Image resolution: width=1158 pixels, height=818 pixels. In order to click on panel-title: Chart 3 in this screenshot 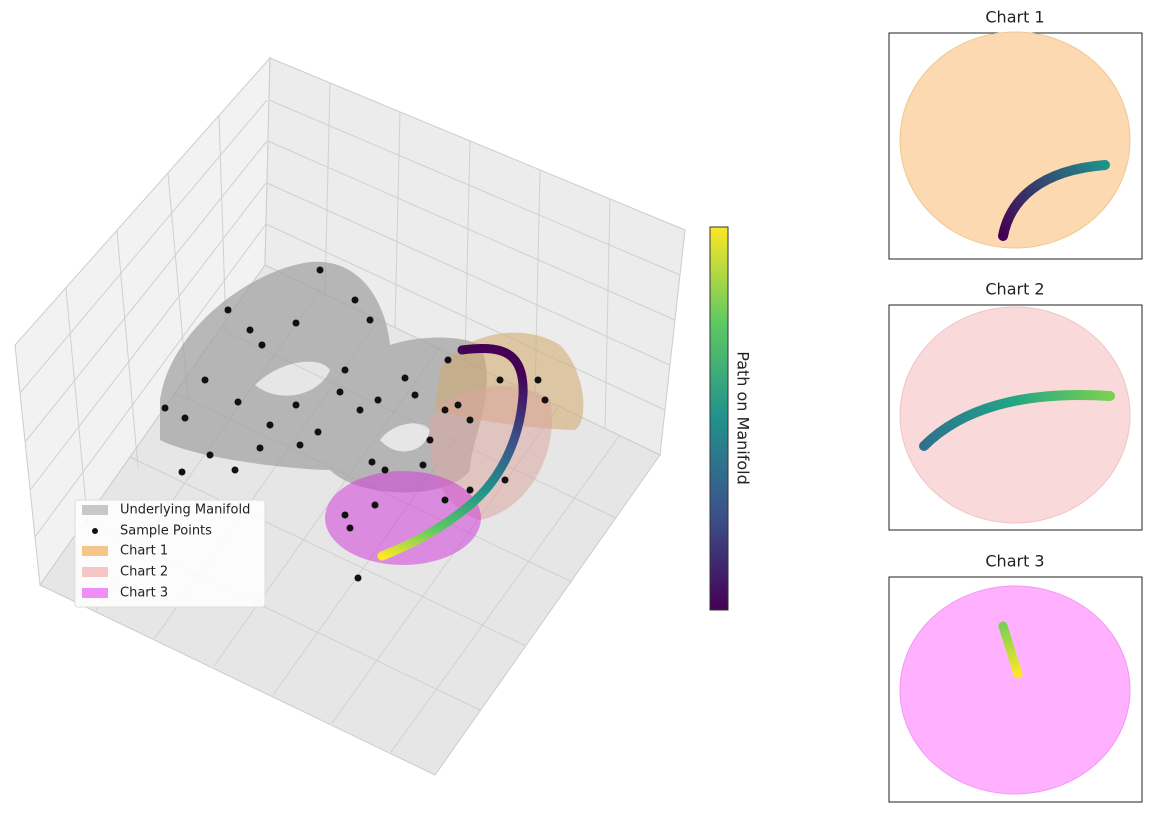, I will do `click(1014, 561)`.